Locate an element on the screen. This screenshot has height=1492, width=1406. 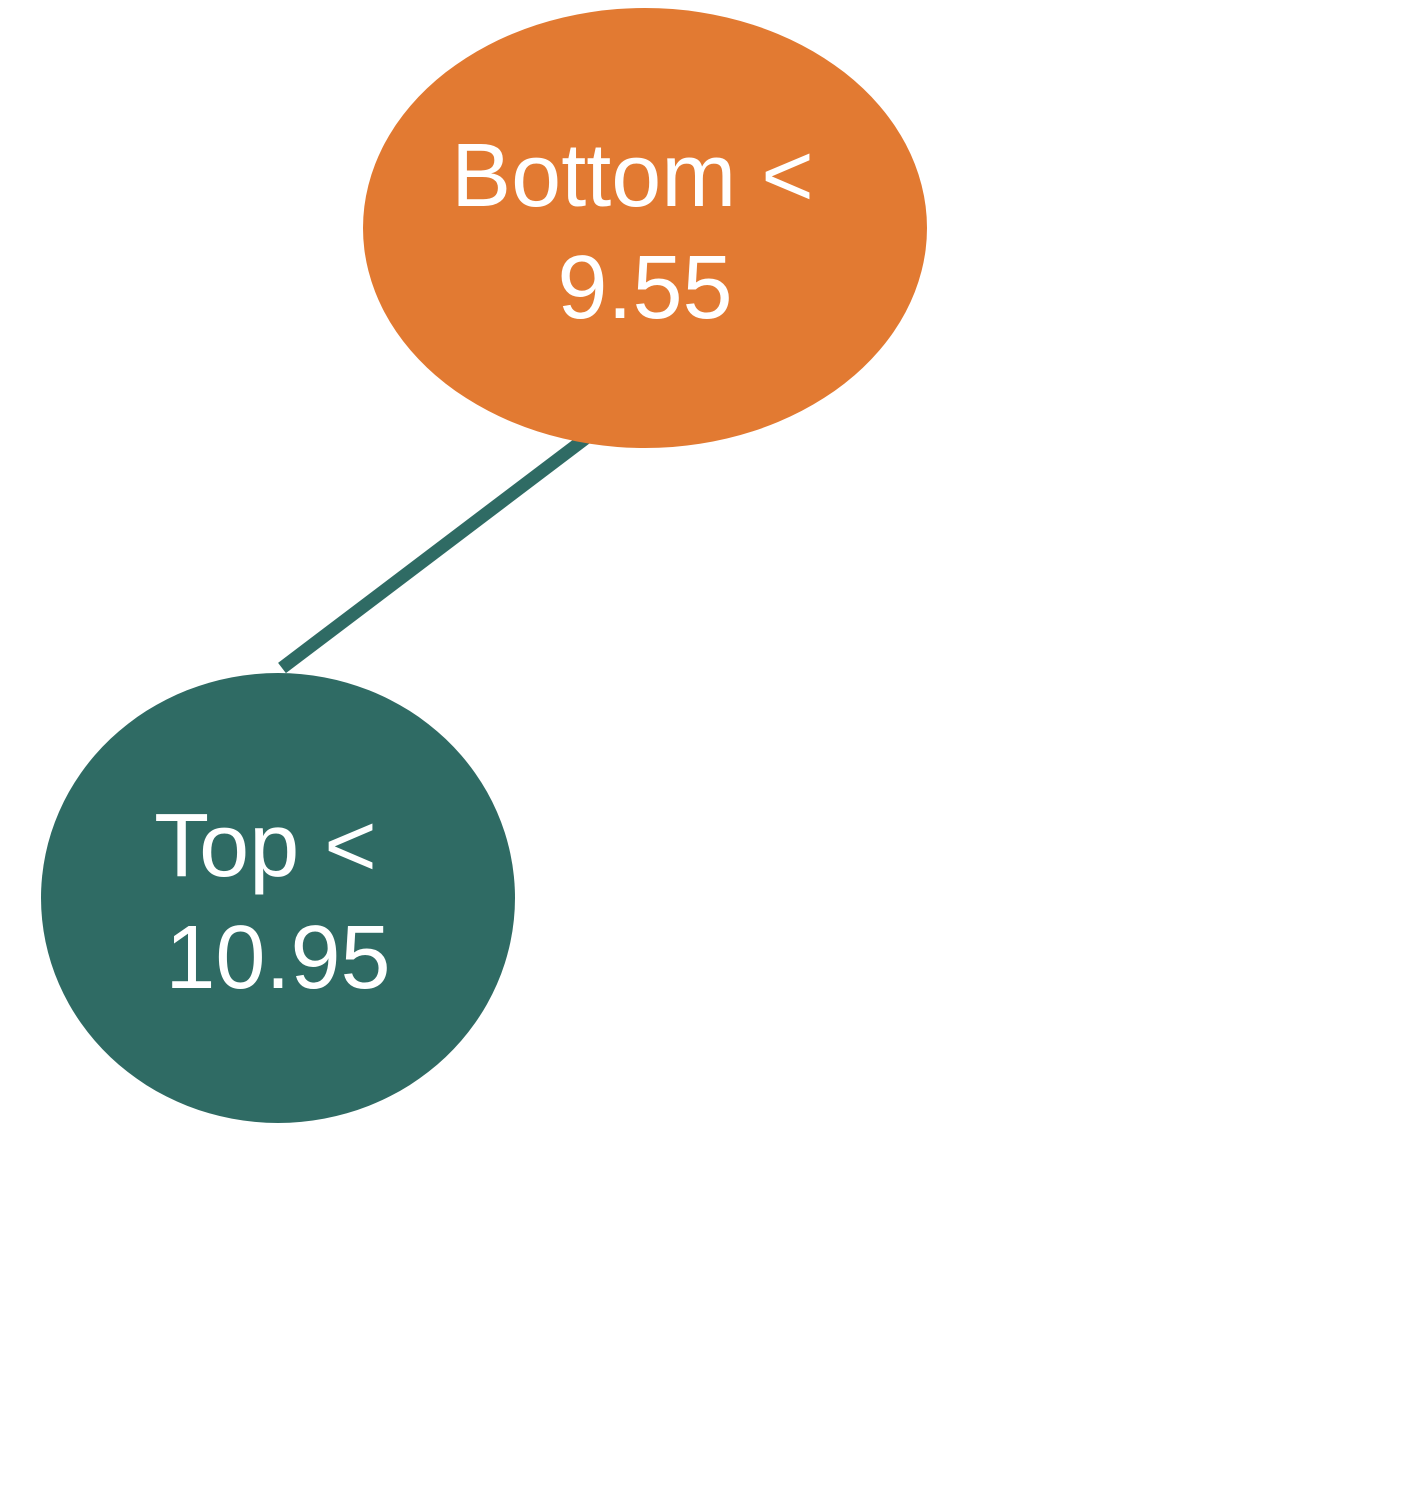
root-node-shape is located at coordinates (645, 228).